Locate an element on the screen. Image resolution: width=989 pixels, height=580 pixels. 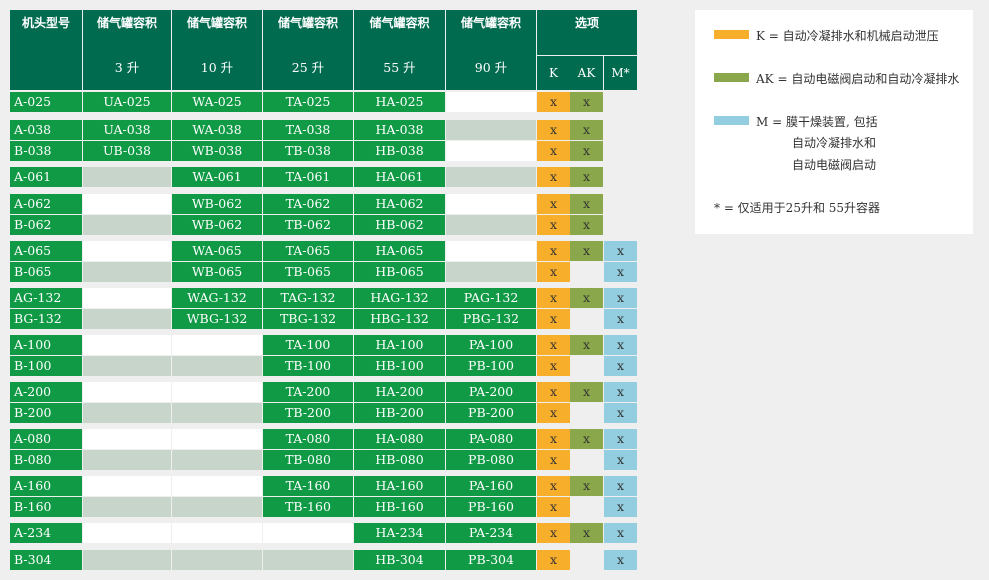
tank-cell: HA-080 is located at coordinates (399, 439).